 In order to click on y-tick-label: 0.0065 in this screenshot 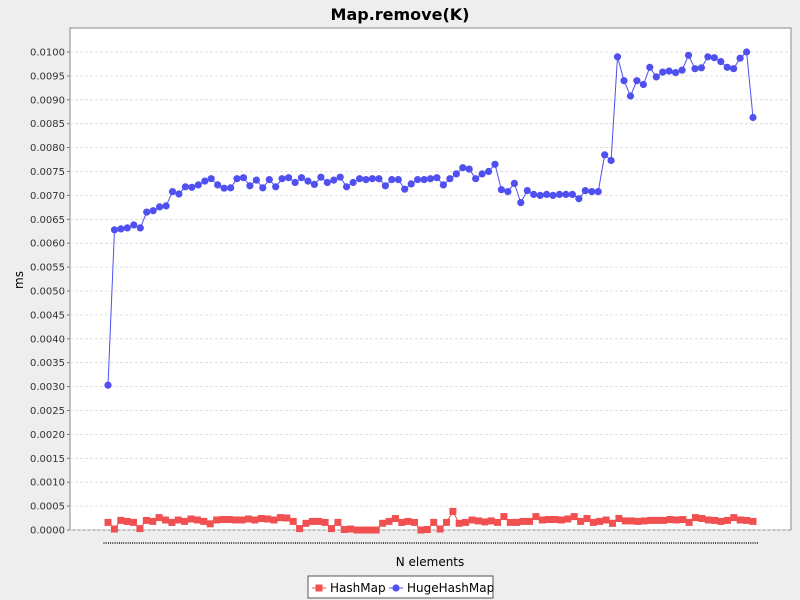, I will do `click(47, 220)`.